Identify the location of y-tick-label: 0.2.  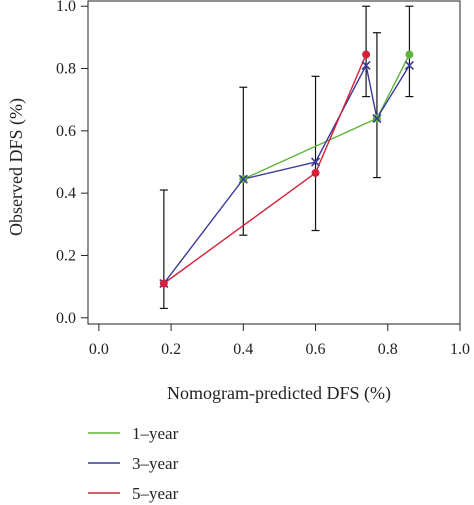
(66, 255).